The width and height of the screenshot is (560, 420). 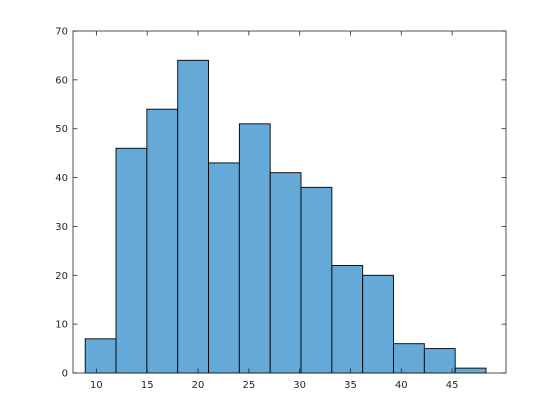 What do you see at coordinates (147, 385) in the screenshot?
I see `x-tick-label: 15` at bounding box center [147, 385].